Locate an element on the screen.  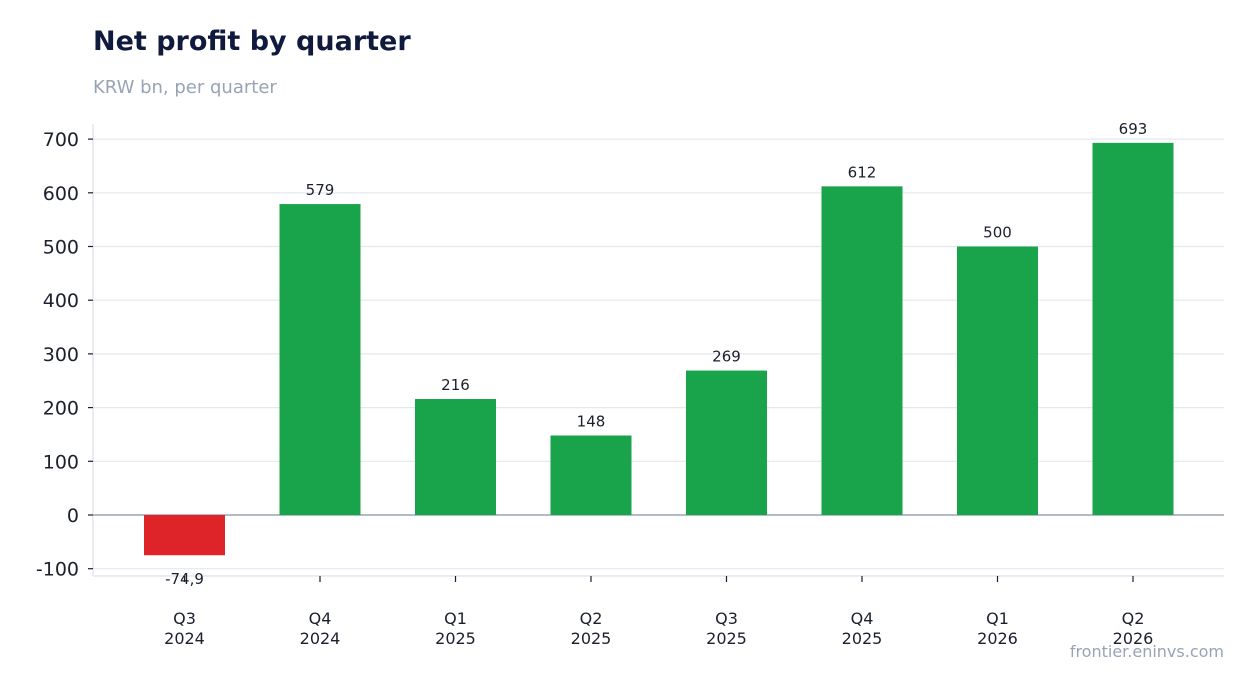
y-tick-label: 200 is located at coordinates (61, 409).